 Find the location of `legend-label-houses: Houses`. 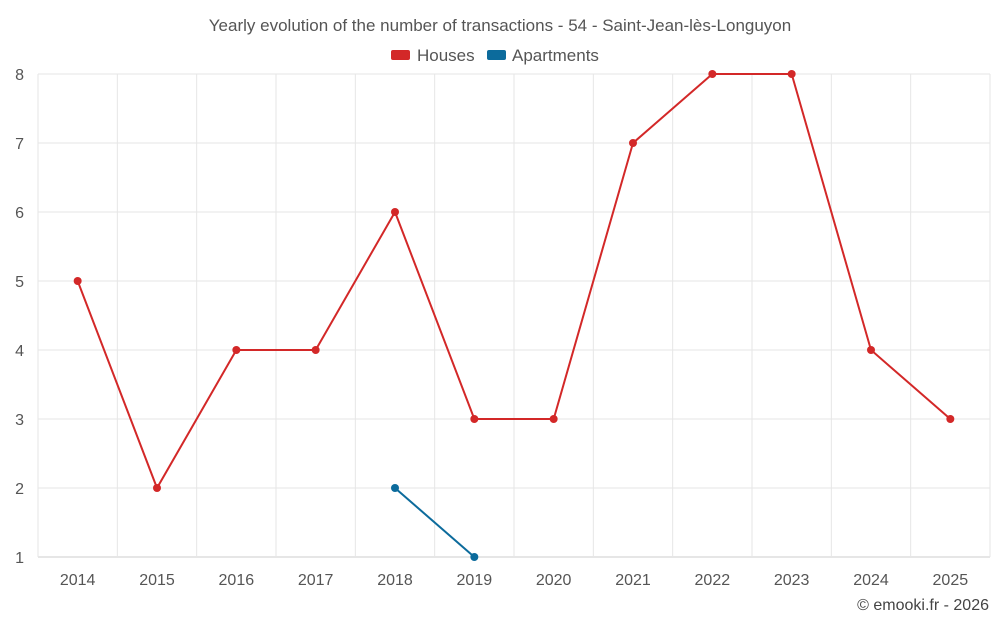

legend-label-houses: Houses is located at coordinates (446, 55).